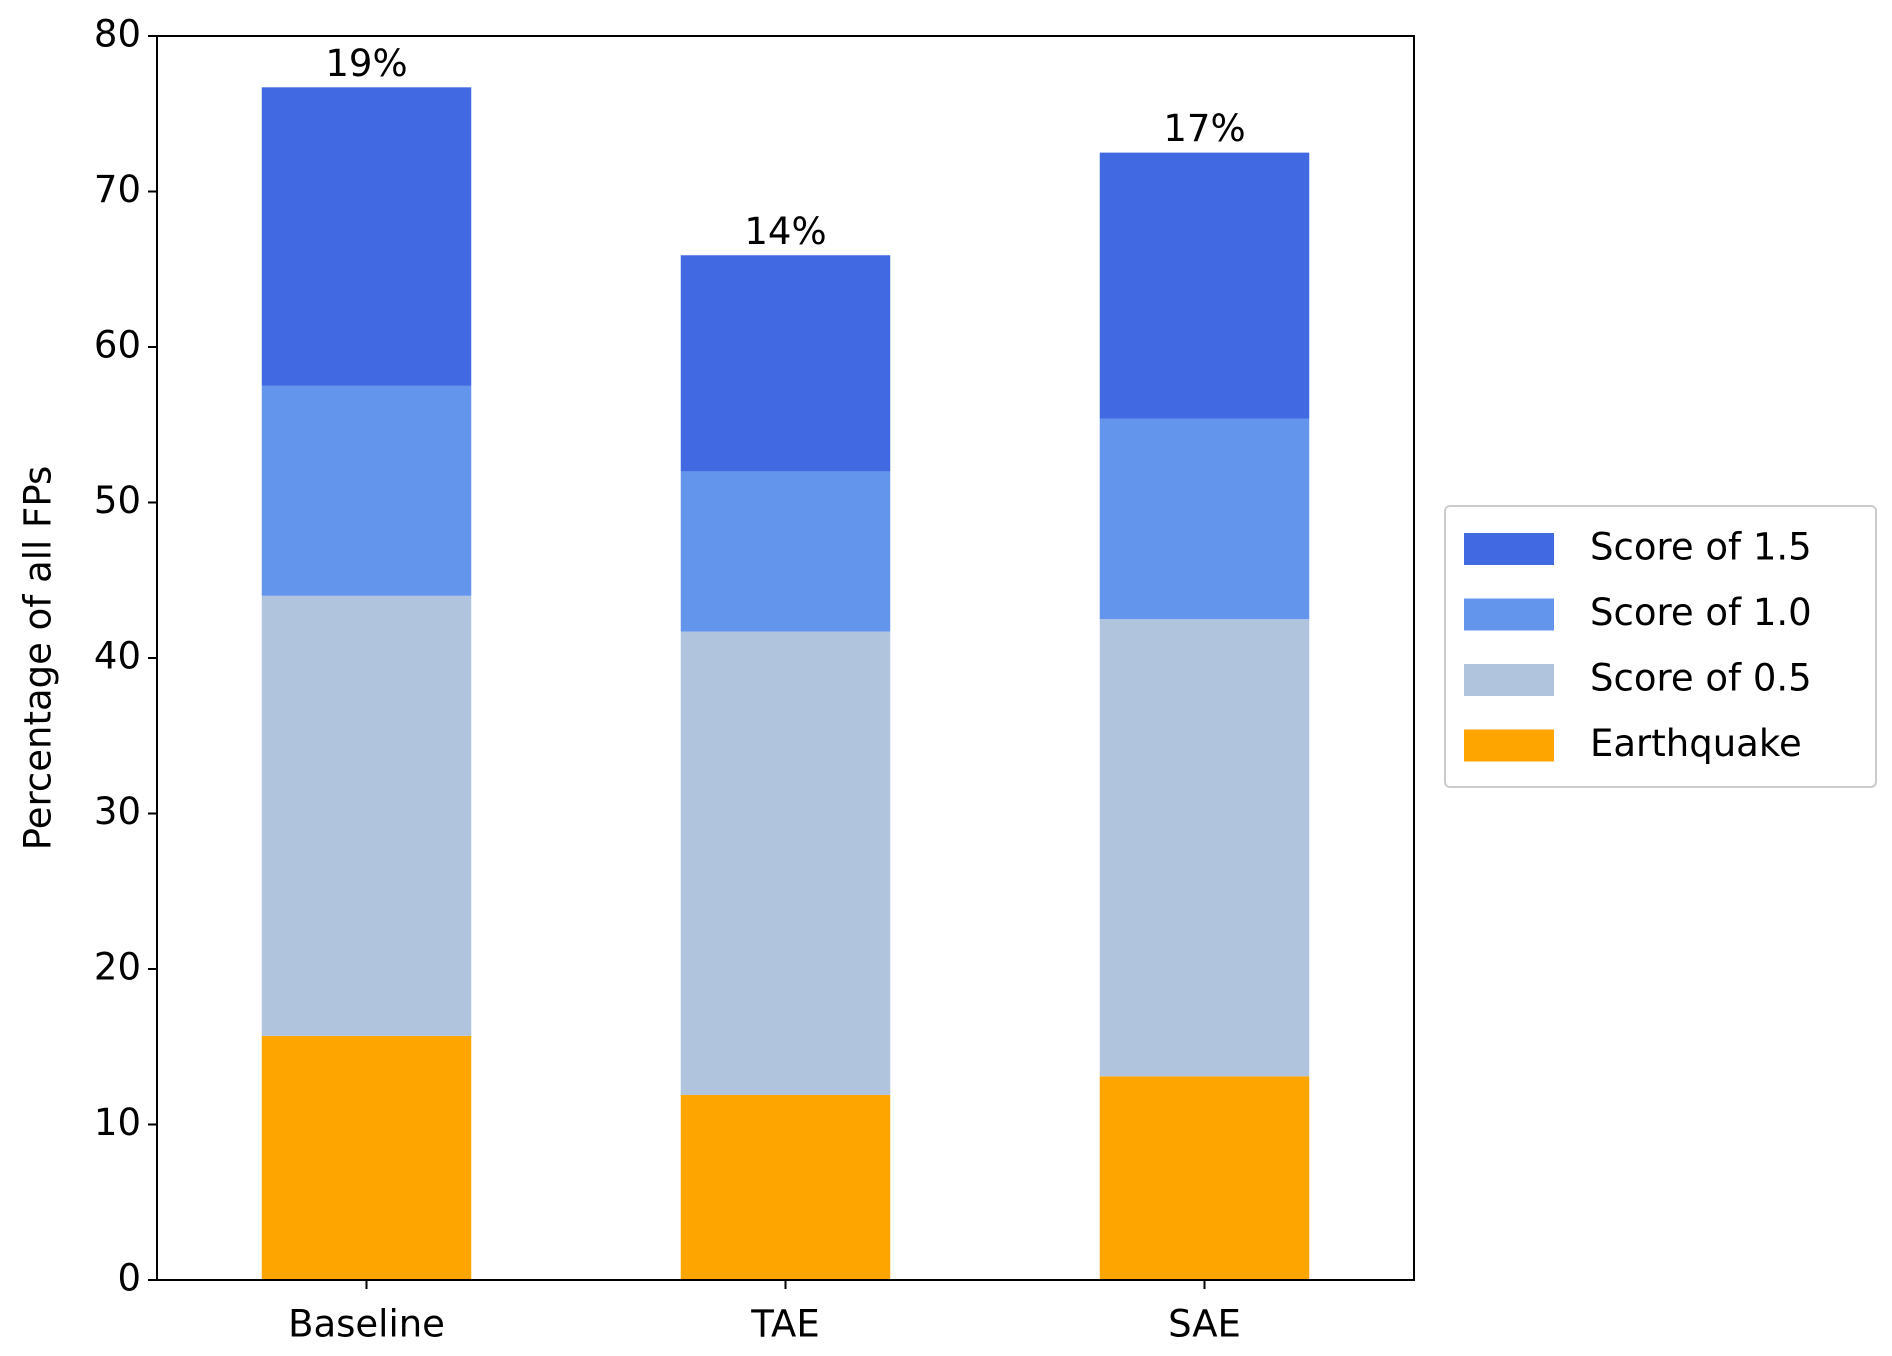 Image resolution: width=1892 pixels, height=1356 pixels. What do you see at coordinates (38, 658) in the screenshot?
I see `y-axis-label: Percentage of all FPs` at bounding box center [38, 658].